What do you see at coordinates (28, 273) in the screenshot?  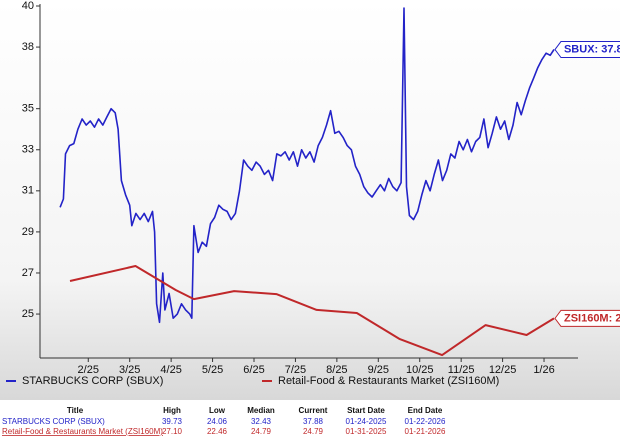 I see `y-tick-label: 27` at bounding box center [28, 273].